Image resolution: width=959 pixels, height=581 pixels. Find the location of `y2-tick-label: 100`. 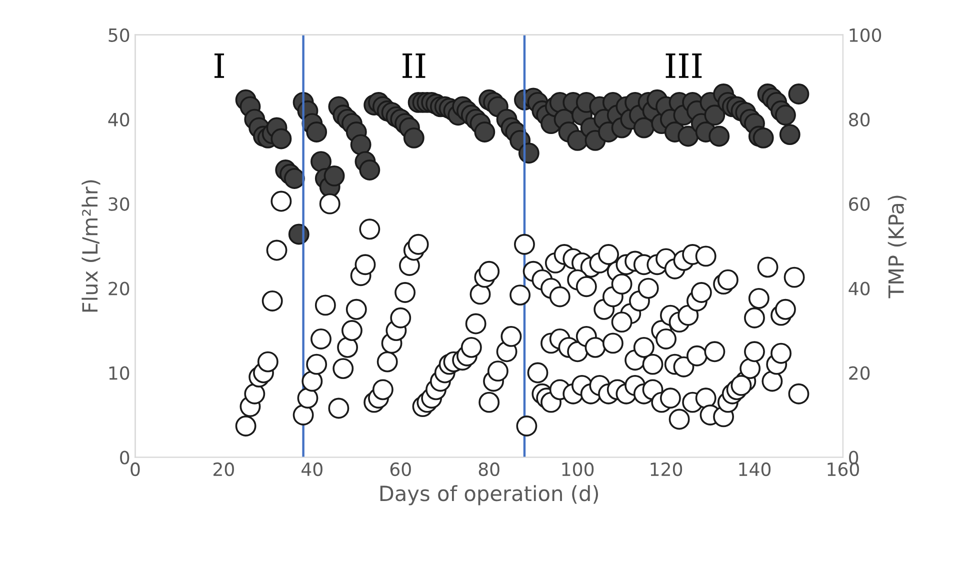

y2-tick-label: 100 is located at coordinates (866, 35).